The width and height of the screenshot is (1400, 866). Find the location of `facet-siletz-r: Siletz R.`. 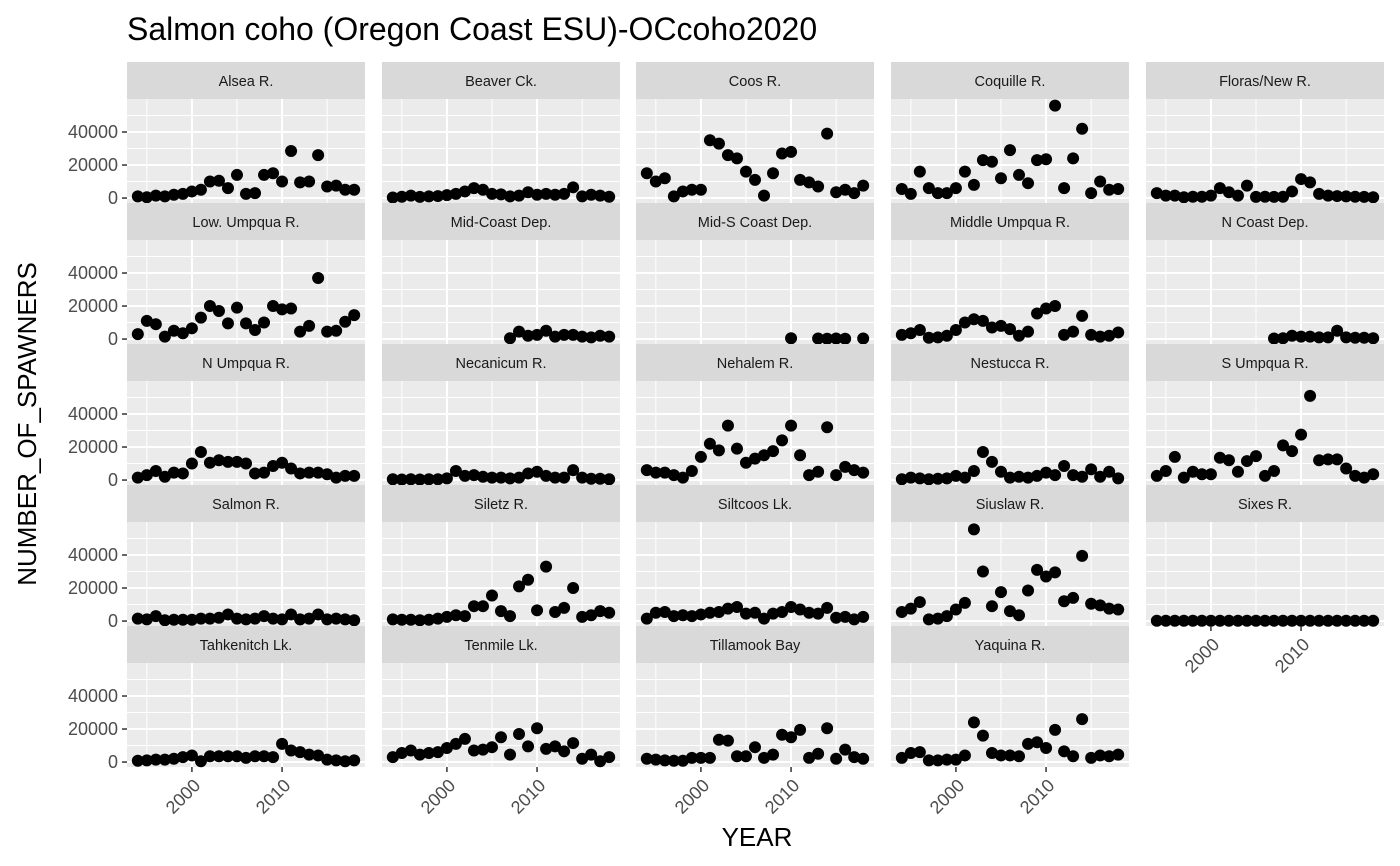

facet-siletz-r: Siletz R. is located at coordinates (501, 556).